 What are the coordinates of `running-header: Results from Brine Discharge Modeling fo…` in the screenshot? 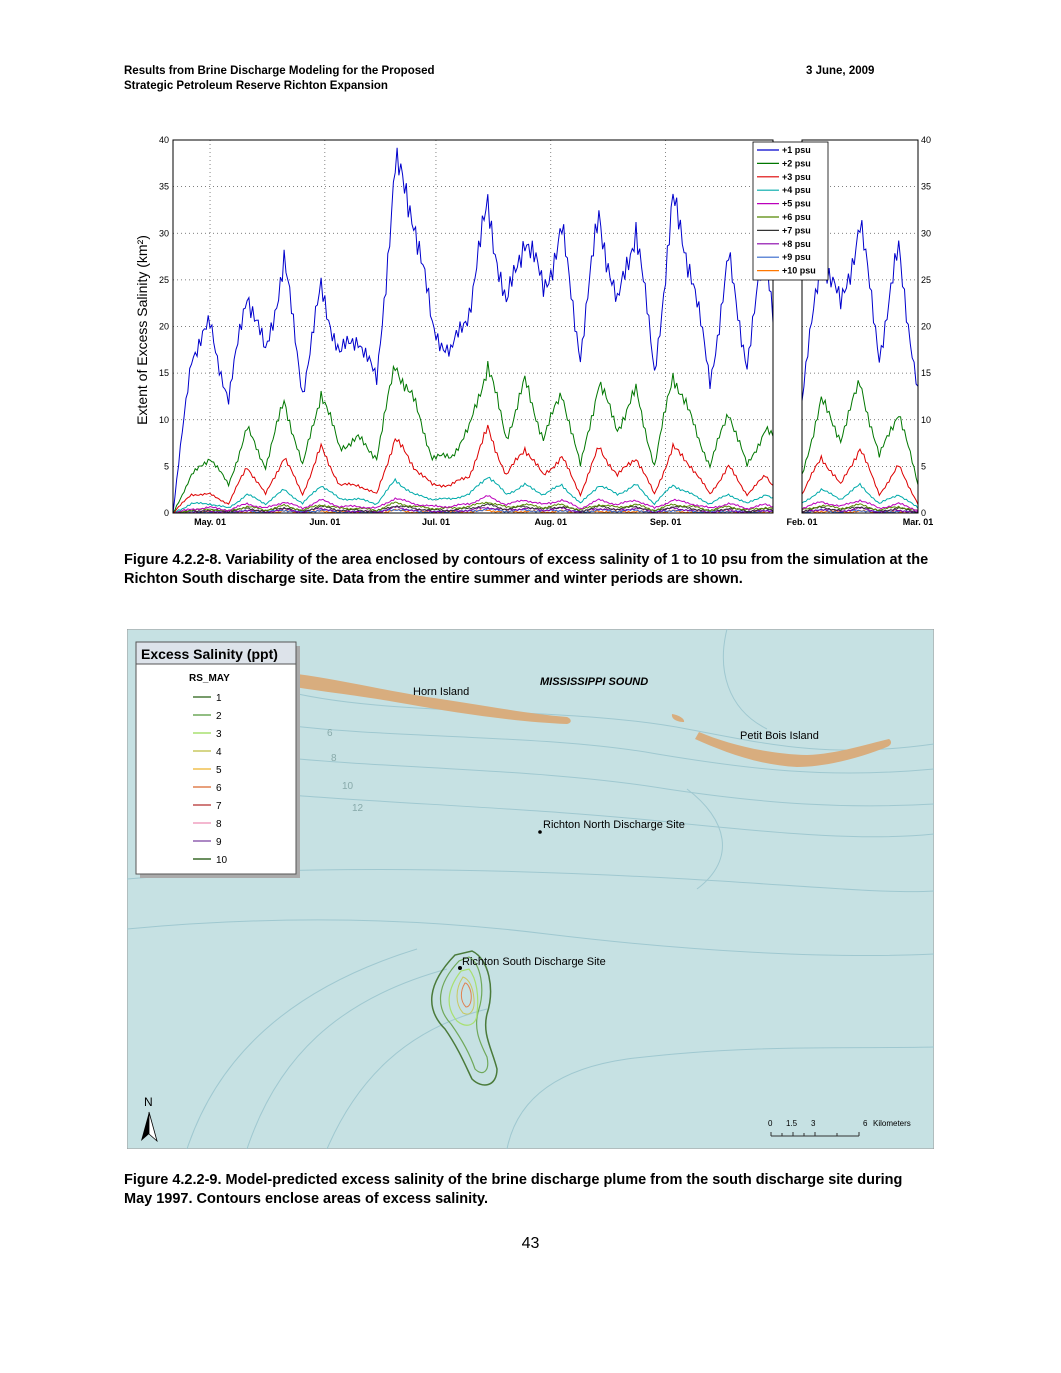 It's located at (279, 79).